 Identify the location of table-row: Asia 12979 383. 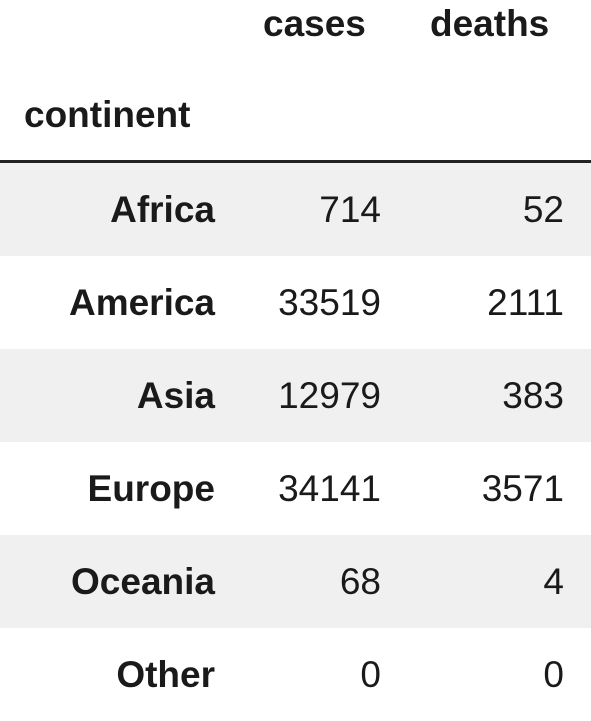
(295, 395).